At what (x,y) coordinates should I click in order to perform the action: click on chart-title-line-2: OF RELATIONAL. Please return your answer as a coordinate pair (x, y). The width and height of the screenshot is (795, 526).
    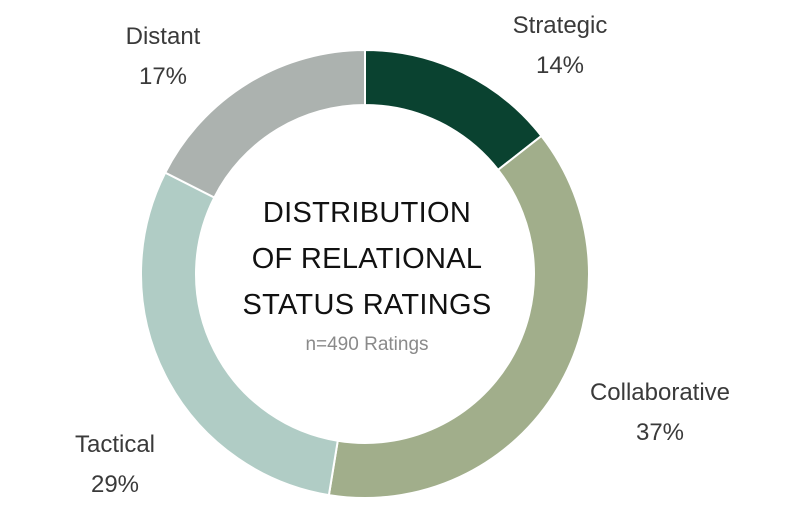
    Looking at the image, I should click on (367, 259).